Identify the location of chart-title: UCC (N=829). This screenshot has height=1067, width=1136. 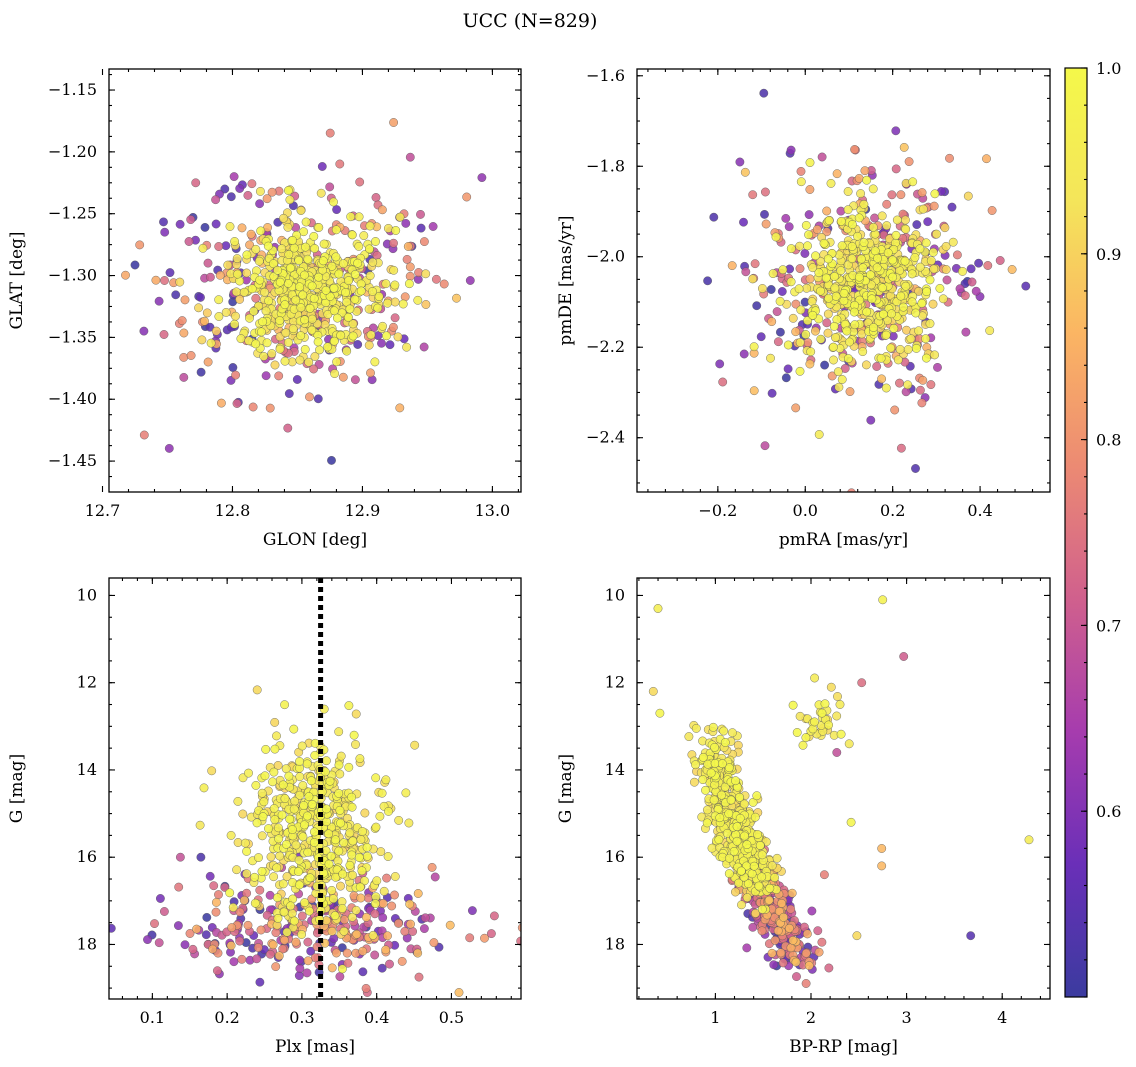
(530, 21).